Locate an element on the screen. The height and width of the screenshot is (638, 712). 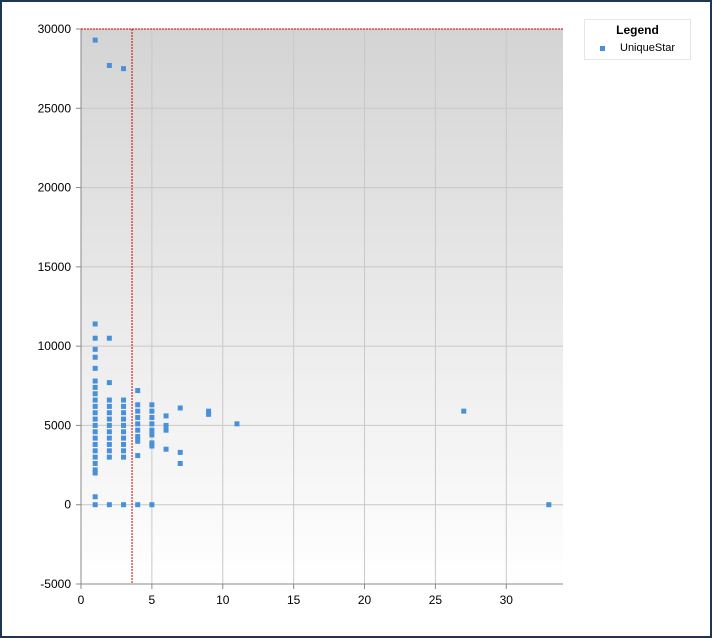
legend-title: Legend is located at coordinates (637, 30).